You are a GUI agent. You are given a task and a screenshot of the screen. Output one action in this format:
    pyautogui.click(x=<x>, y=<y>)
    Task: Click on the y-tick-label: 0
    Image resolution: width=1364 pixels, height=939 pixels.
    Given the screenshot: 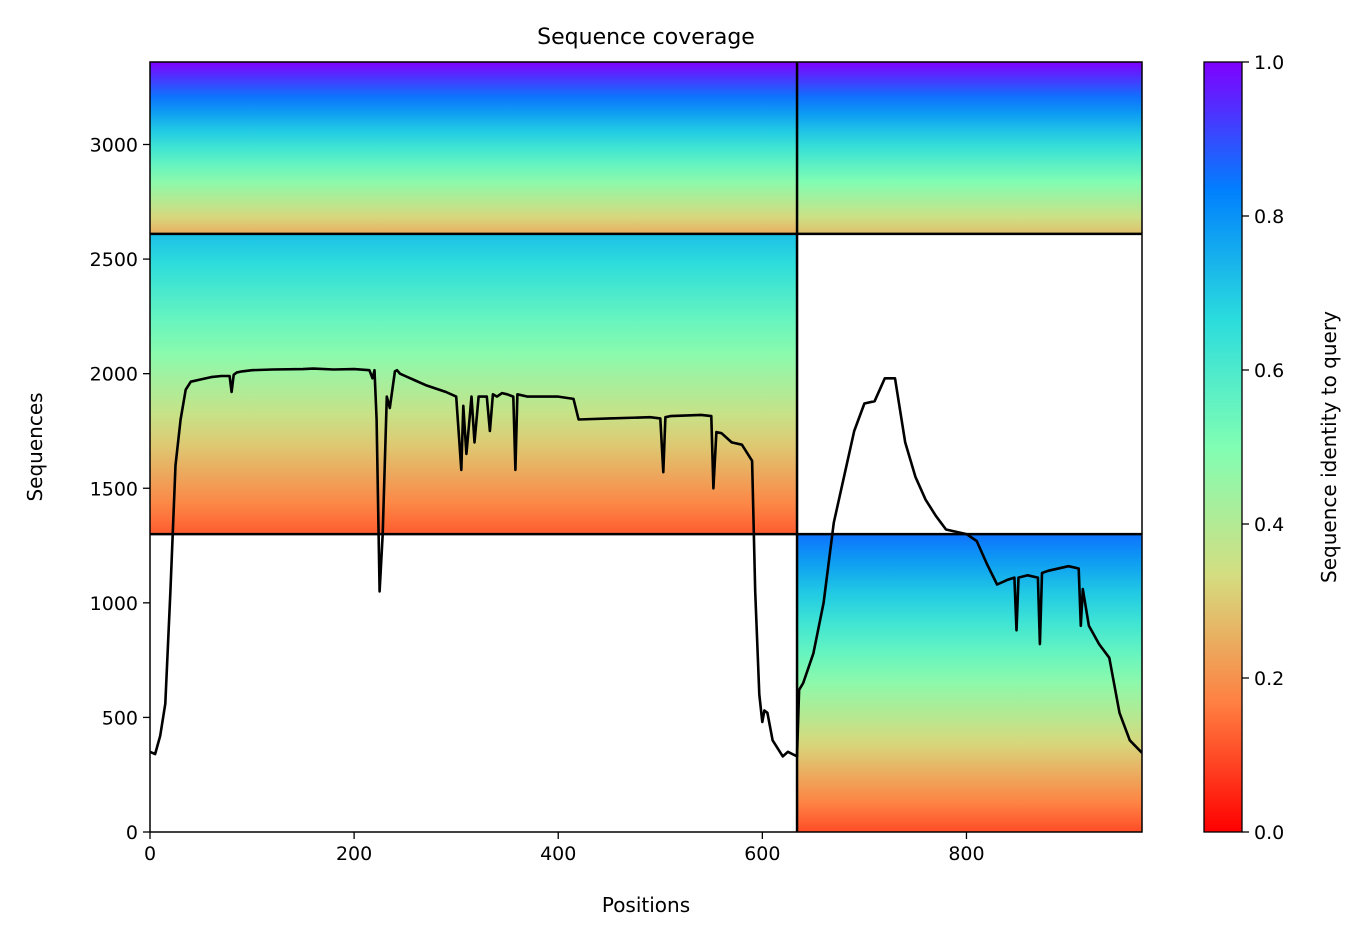 What is the action you would take?
    pyautogui.click(x=132, y=833)
    